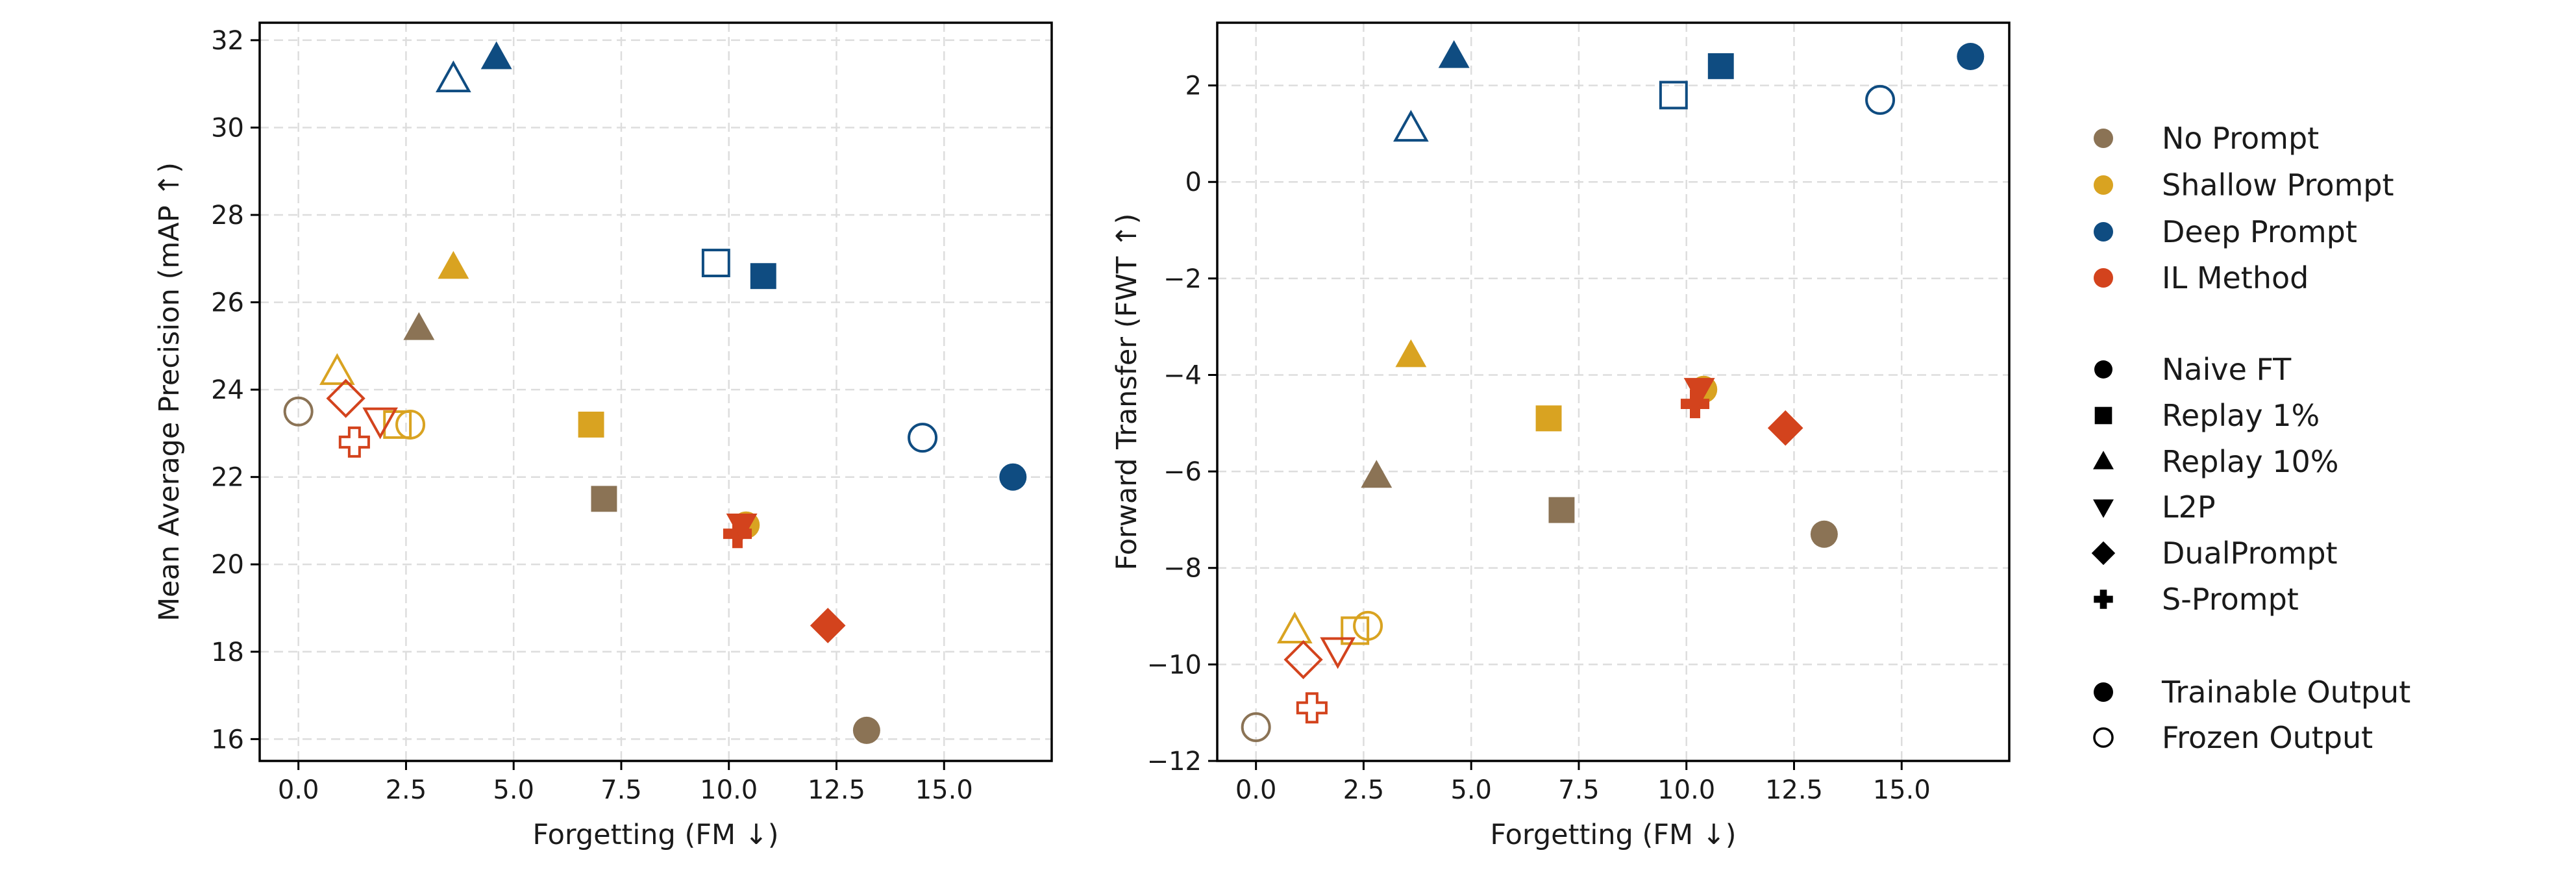 This screenshot has width=2576, height=883. I want to click on plus-marker-shape, so click(2103, 600).